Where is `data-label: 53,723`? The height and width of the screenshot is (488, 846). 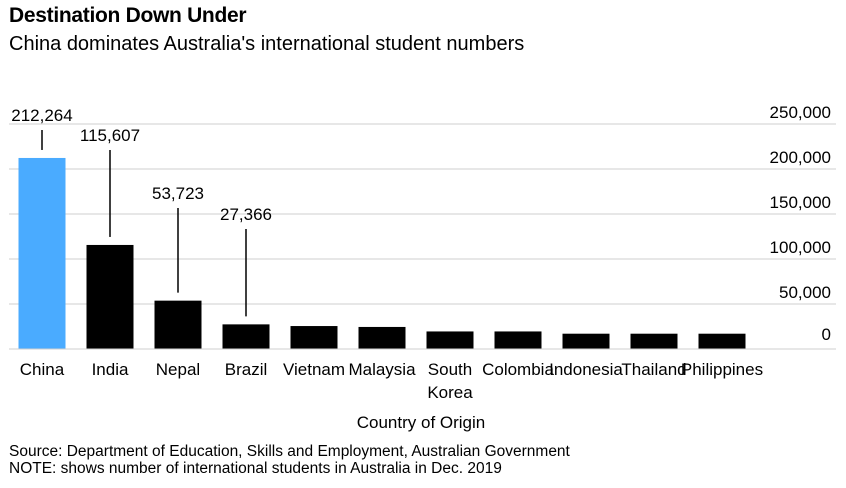
data-label: 53,723 is located at coordinates (178, 193).